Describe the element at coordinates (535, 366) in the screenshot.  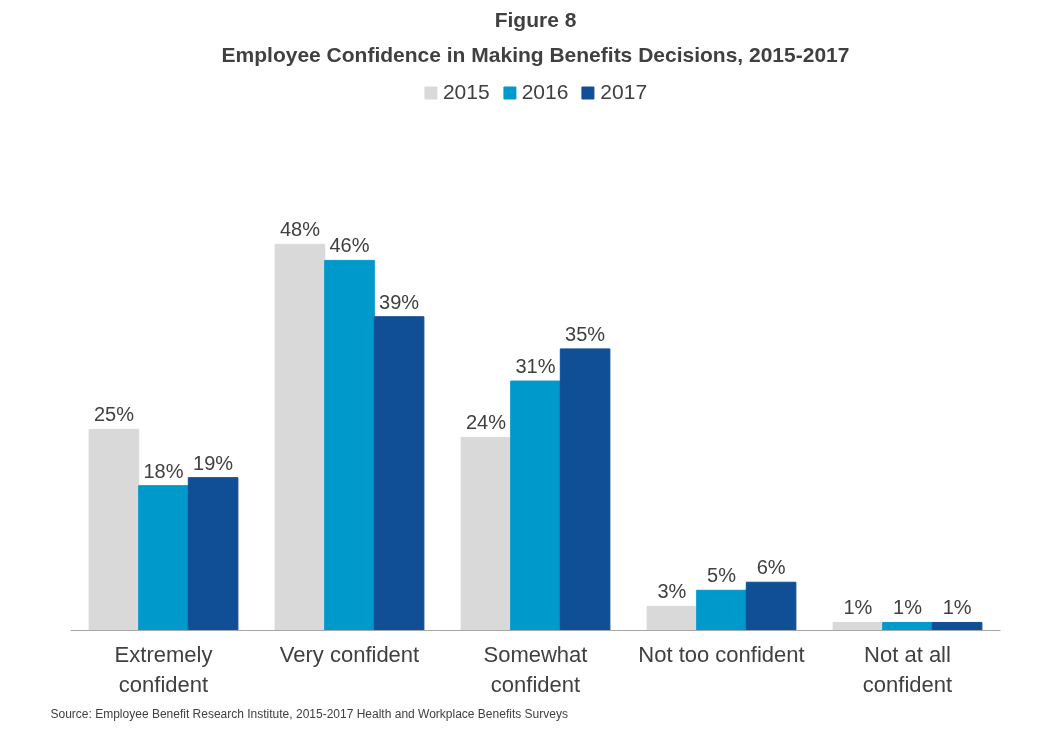
I see `data-label: 31%` at that location.